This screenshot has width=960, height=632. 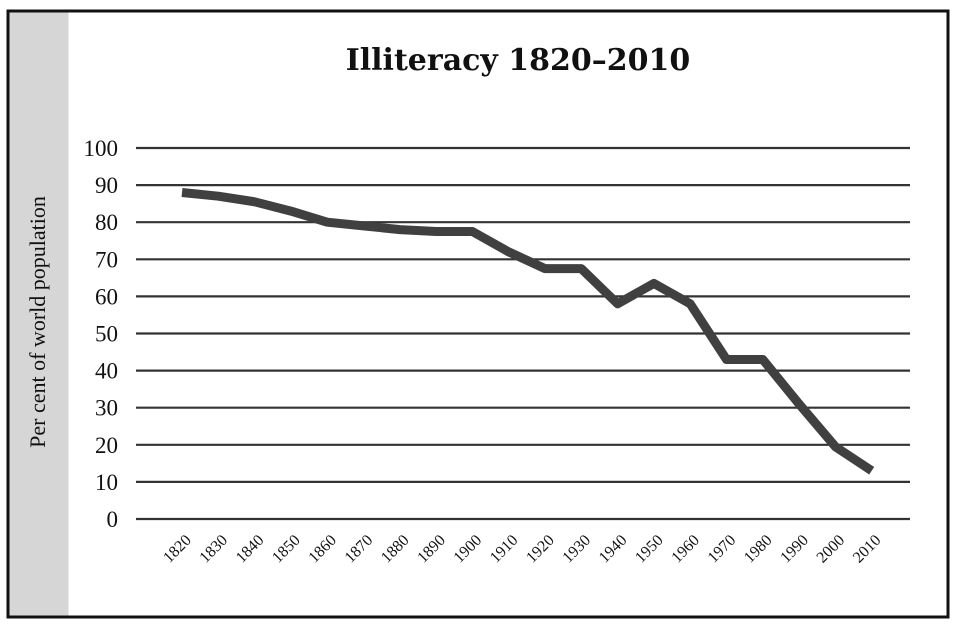 What do you see at coordinates (113, 519) in the screenshot?
I see `y-tick-label: 0` at bounding box center [113, 519].